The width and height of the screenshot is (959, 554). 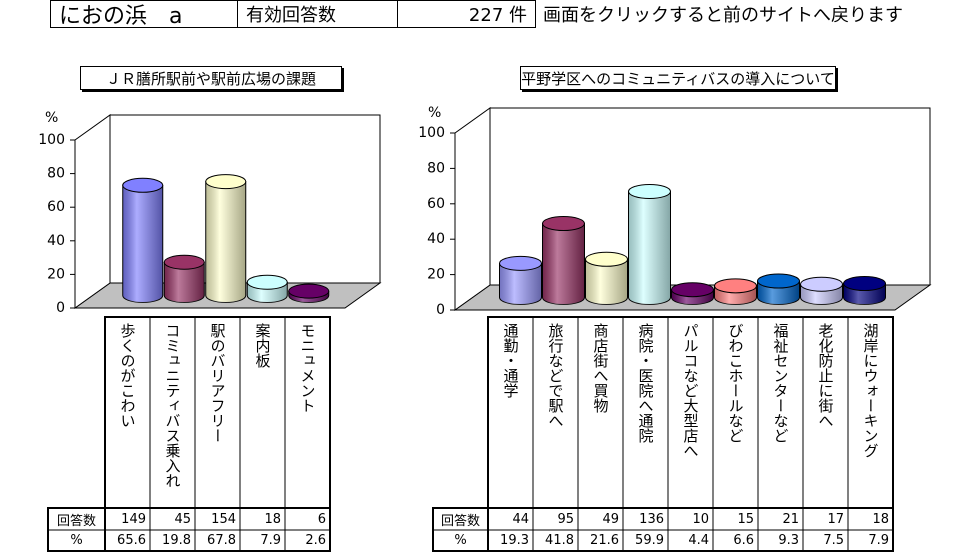 What do you see at coordinates (690, 390) in the screenshot?
I see `category-label: パルコなど大型店へ` at bounding box center [690, 390].